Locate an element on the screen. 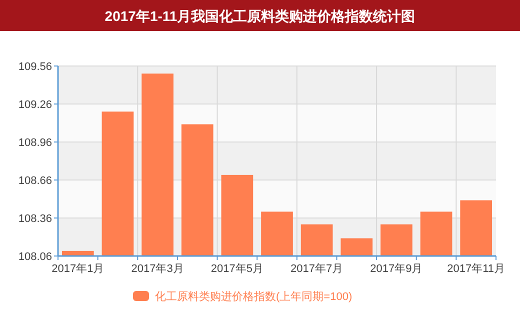  y-tick-label: 108.96 is located at coordinates (35, 143).